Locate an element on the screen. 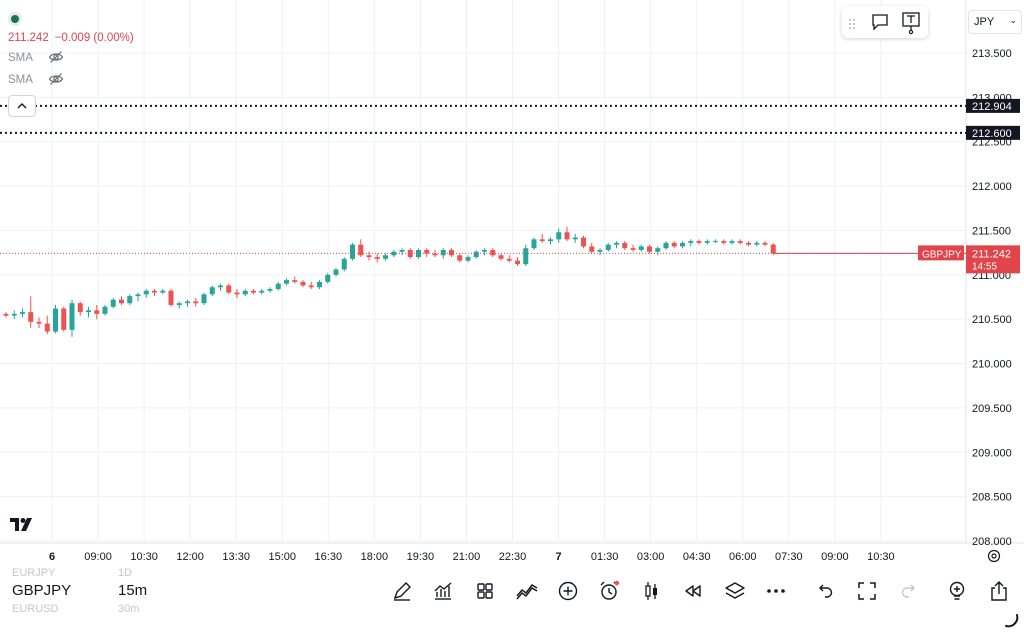  currency-select: JPY ⌄ is located at coordinates (995, 22).